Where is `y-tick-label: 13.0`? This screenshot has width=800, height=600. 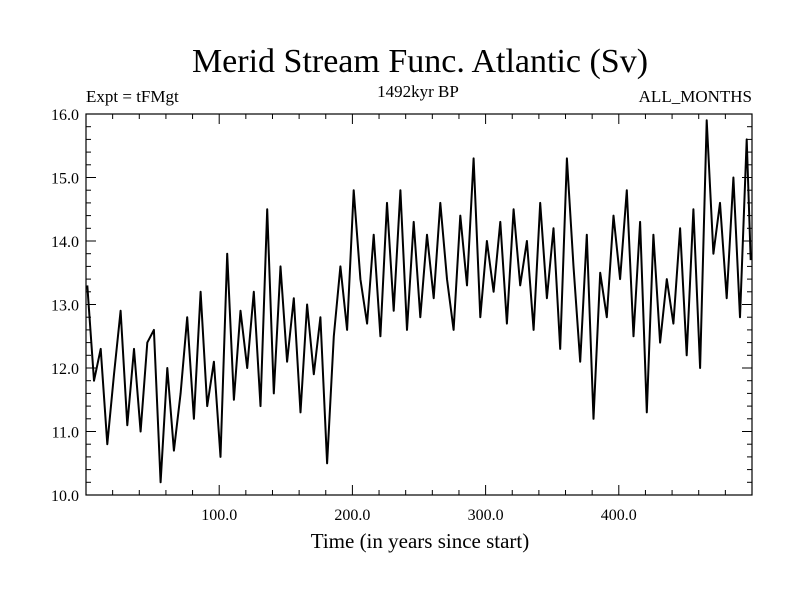 y-tick-label: 13.0 is located at coordinates (65, 306).